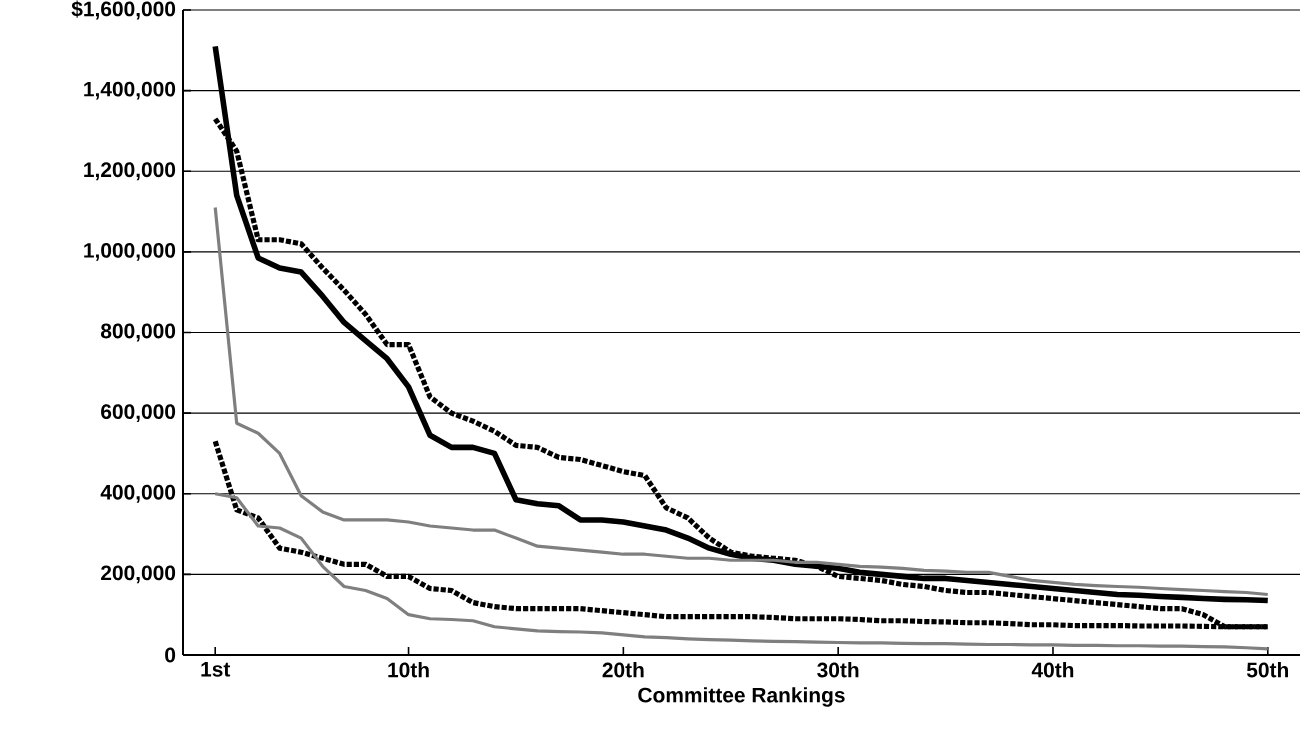 Image resolution: width=1305 pixels, height=741 pixels. What do you see at coordinates (130, 251) in the screenshot?
I see `y-tick-label: 1,000,000` at bounding box center [130, 251].